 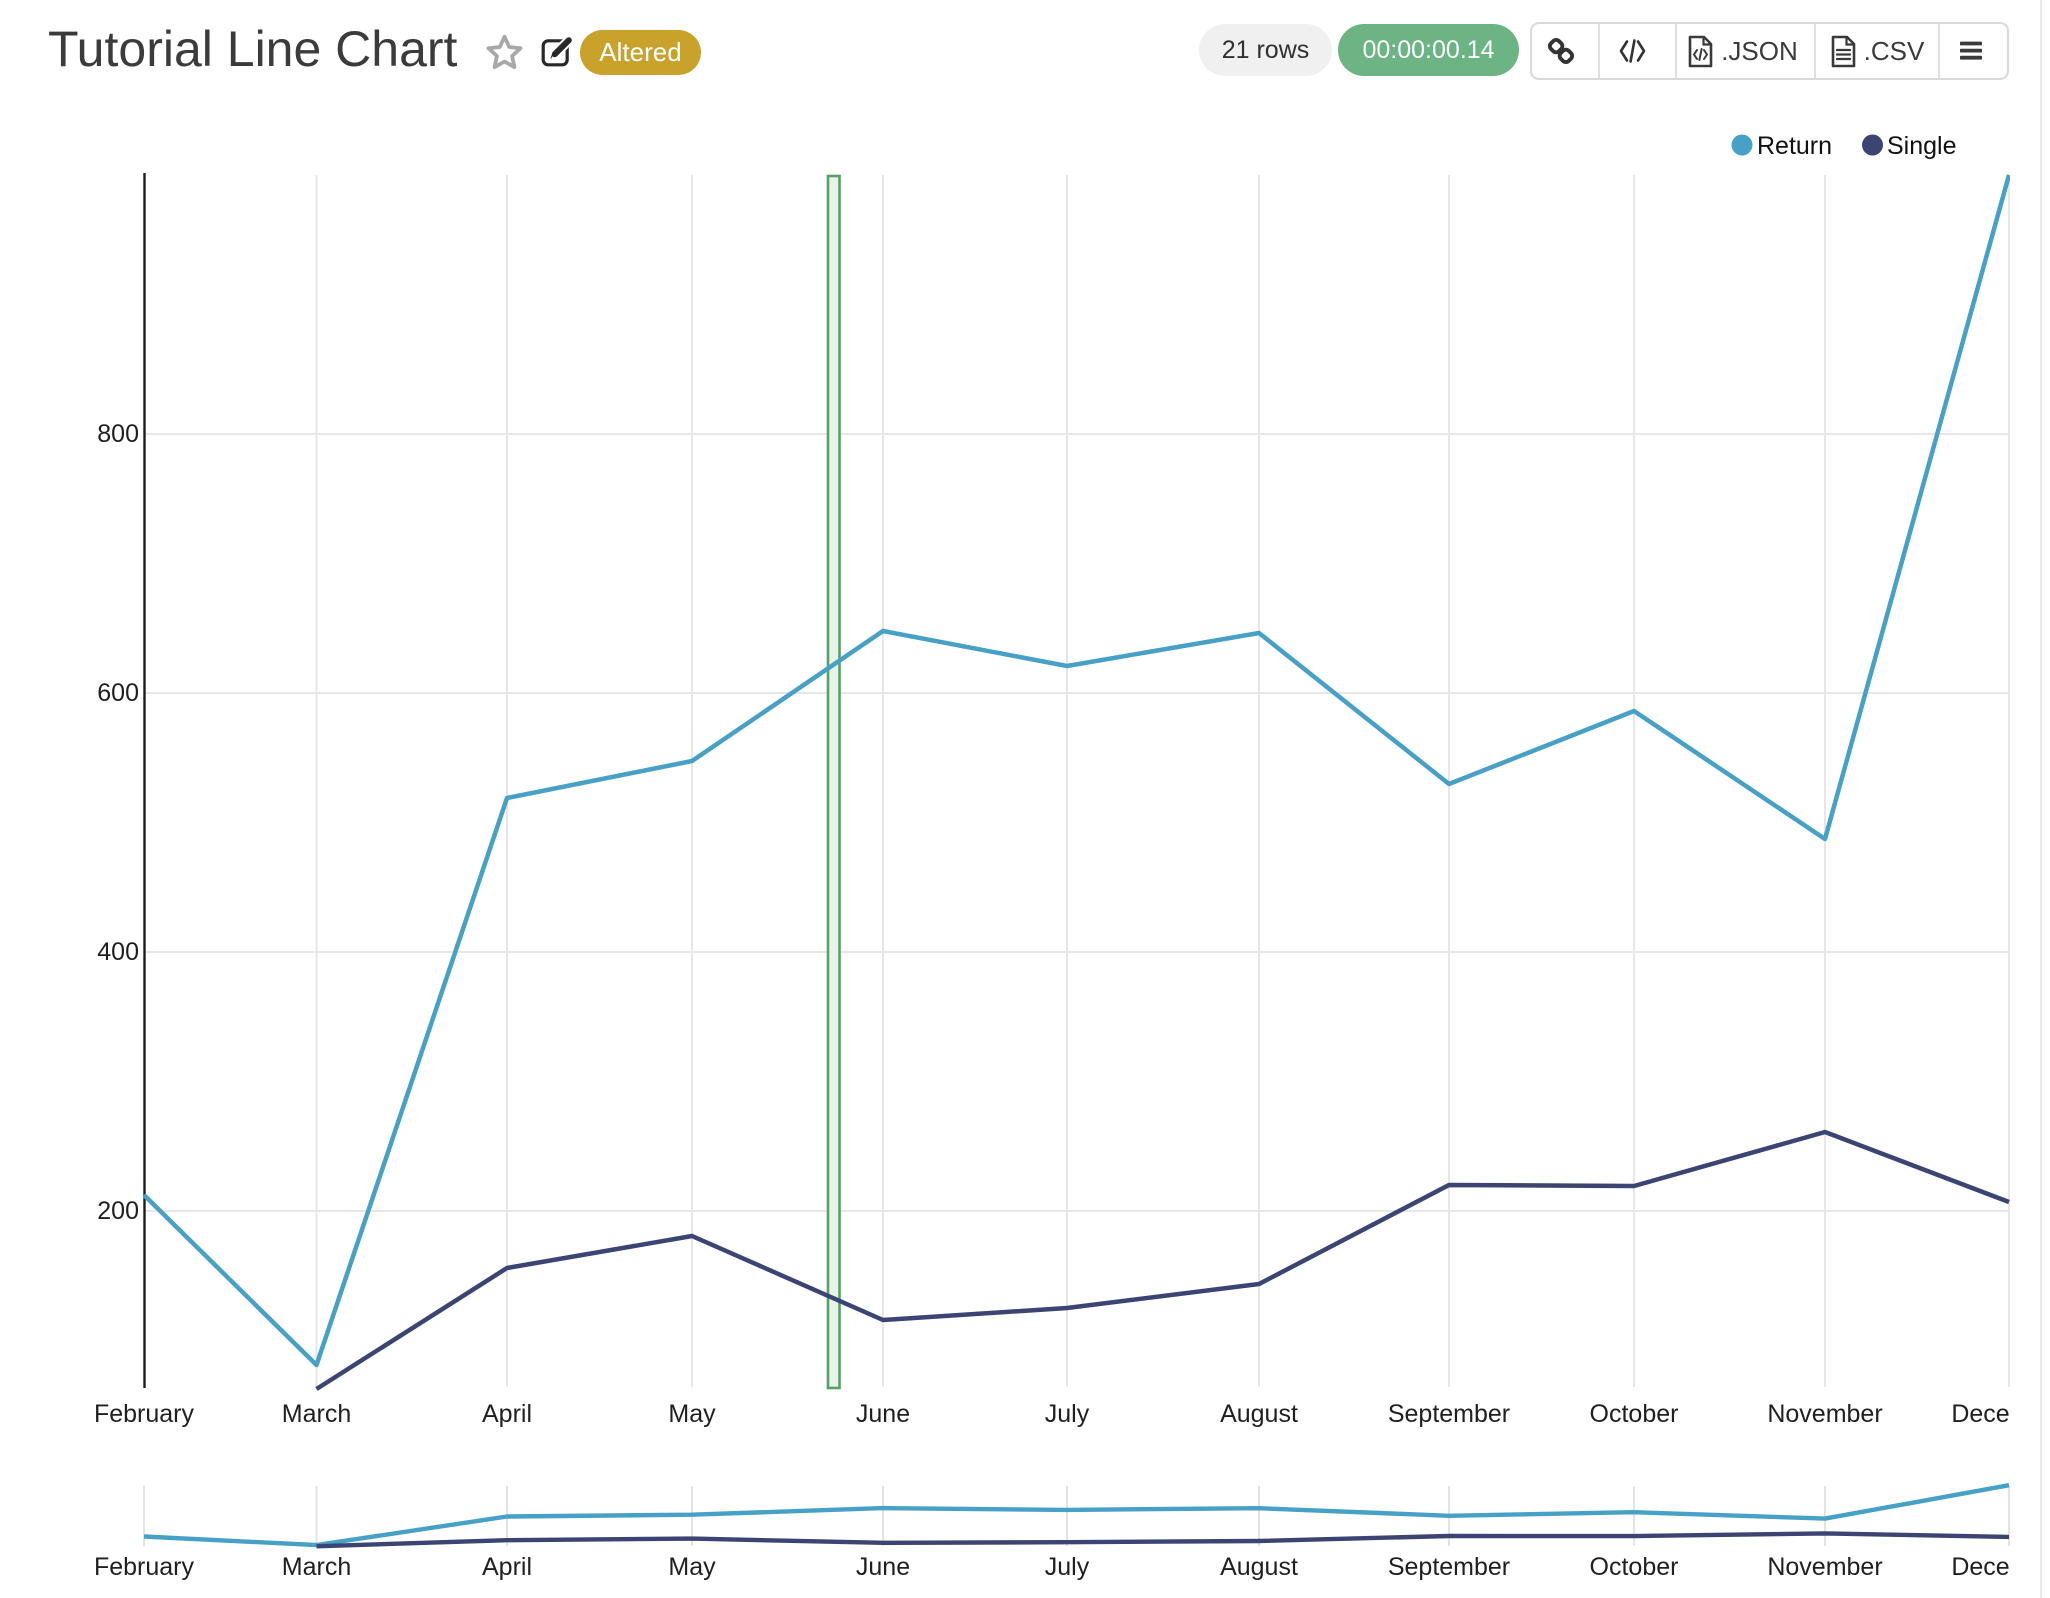 What do you see at coordinates (118, 693) in the screenshot?
I see `svg-text: 600` at bounding box center [118, 693].